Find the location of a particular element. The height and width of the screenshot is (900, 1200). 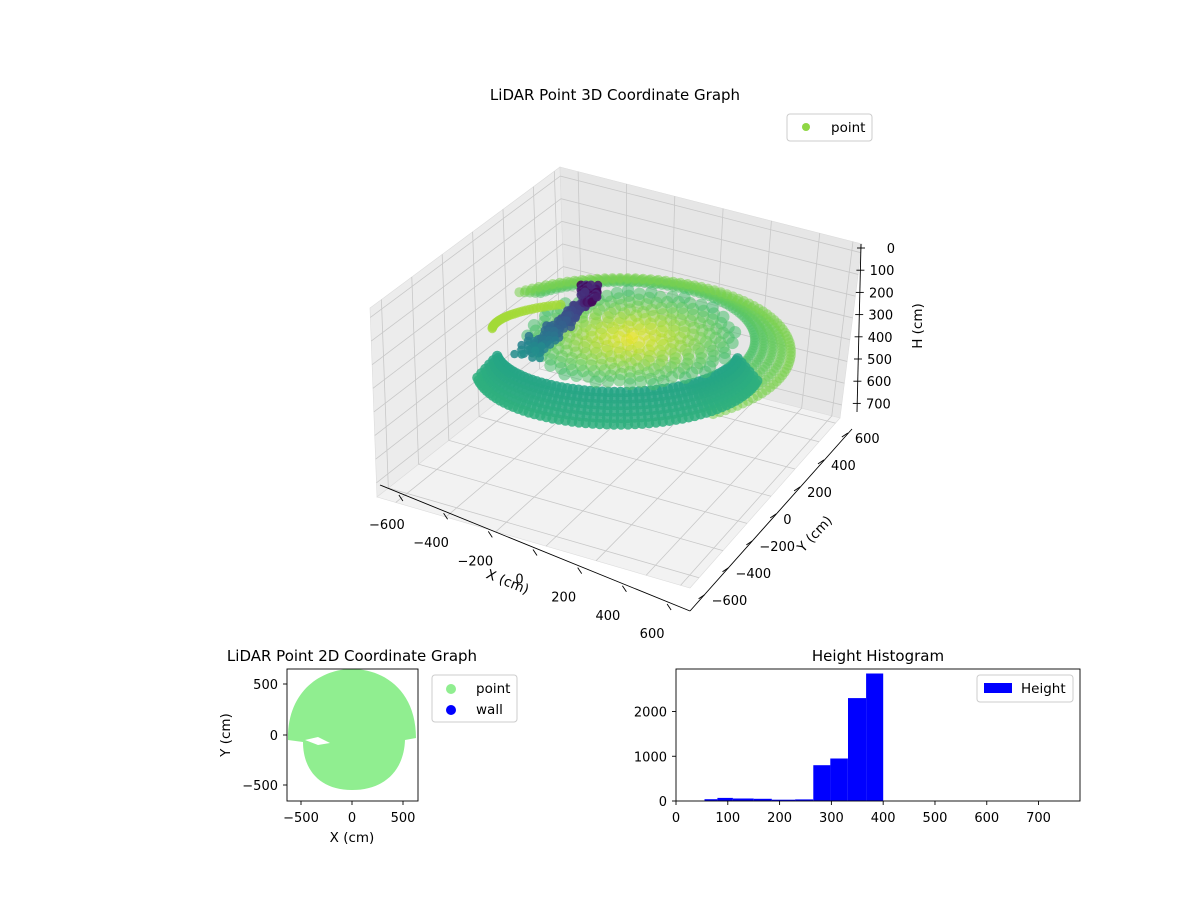

z-tick-label: 200 is located at coordinates (881, 293).